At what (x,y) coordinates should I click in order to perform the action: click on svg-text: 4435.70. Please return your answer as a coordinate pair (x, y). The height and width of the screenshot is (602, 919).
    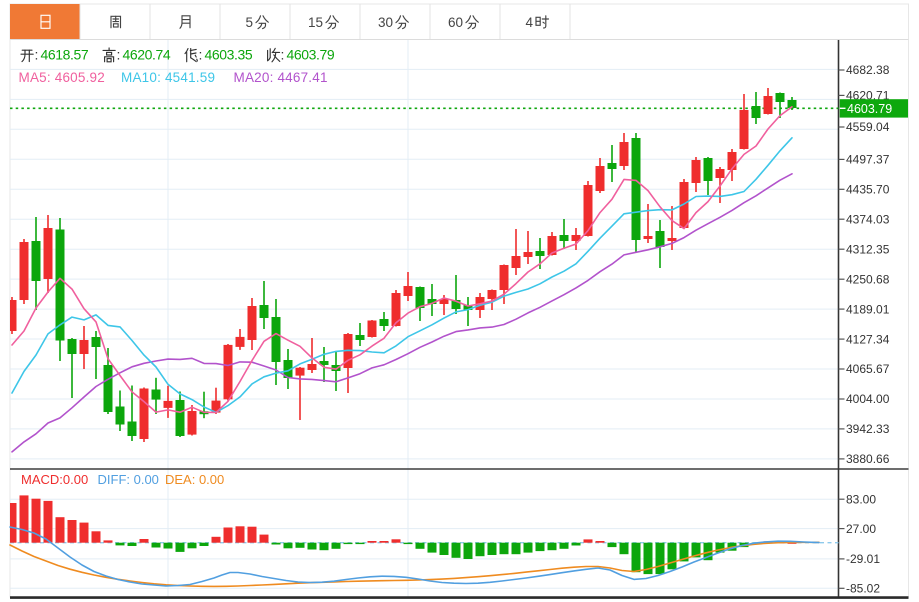
    Looking at the image, I should click on (868, 190).